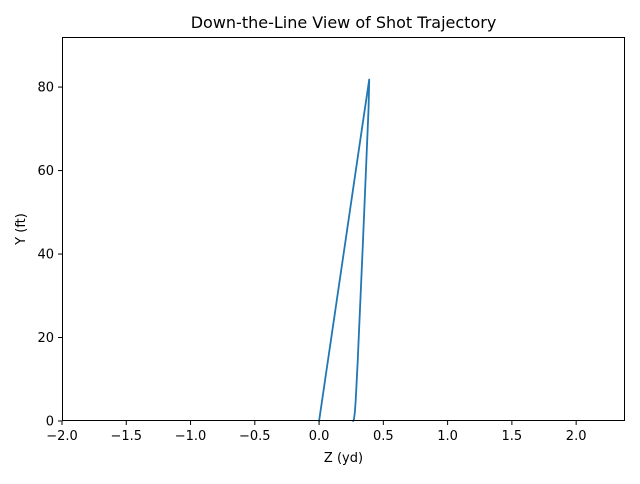 The width and height of the screenshot is (640, 484). I want to click on x-axis-ticks: −2.0 −1.5 −1.0 −0.5 0.0 0.5 1.0 1.5 2.0, so click(316, 432).